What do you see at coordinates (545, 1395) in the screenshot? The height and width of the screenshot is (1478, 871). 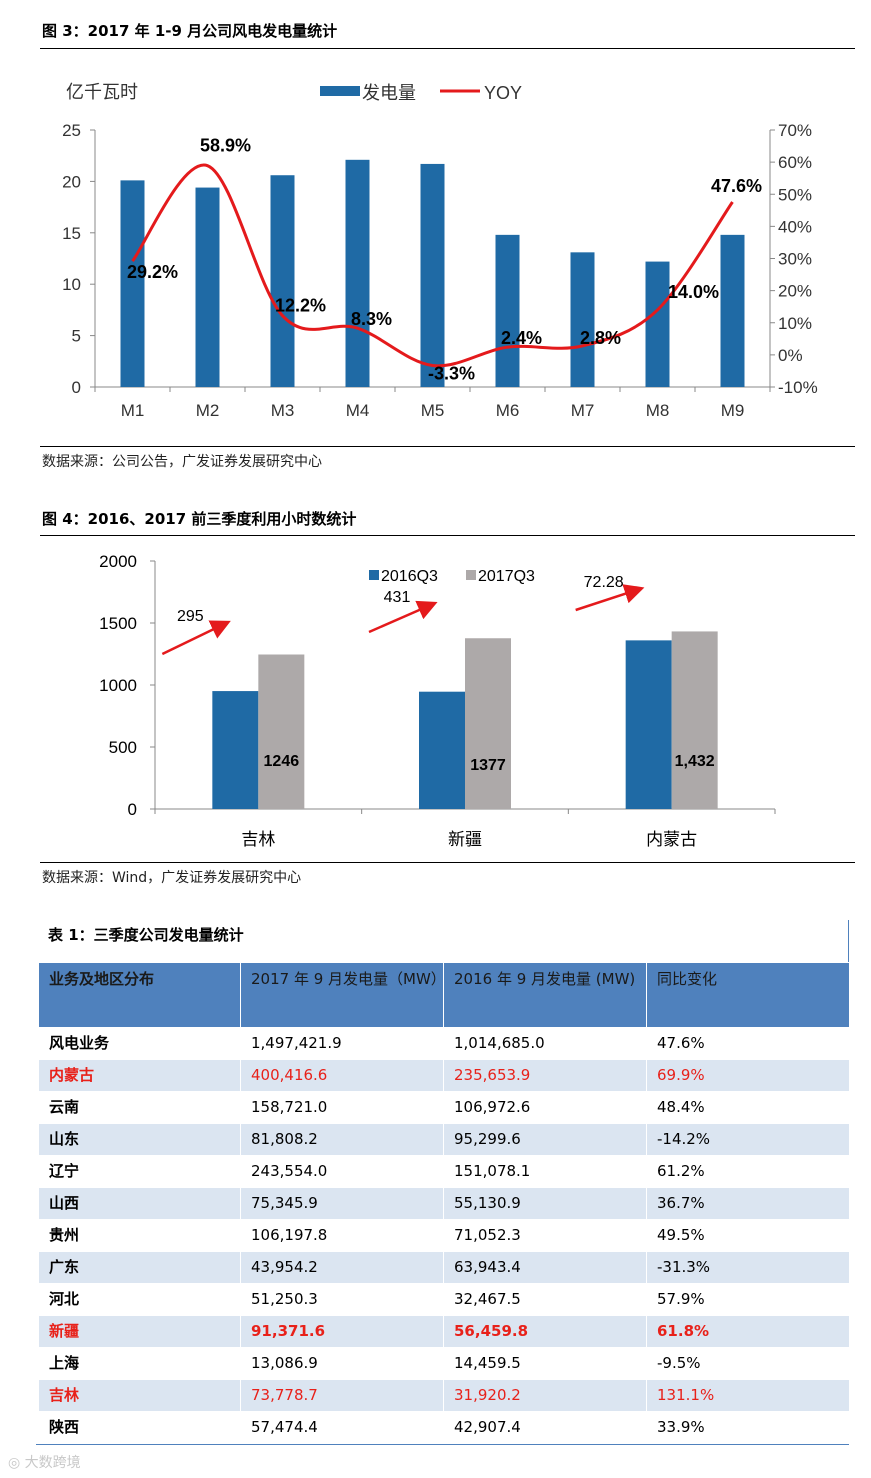 I see `row-value-2016: 31,920.2` at bounding box center [545, 1395].